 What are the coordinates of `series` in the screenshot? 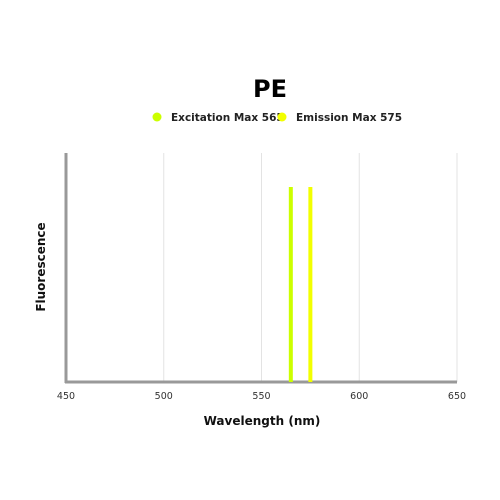 It's located at (300, 284).